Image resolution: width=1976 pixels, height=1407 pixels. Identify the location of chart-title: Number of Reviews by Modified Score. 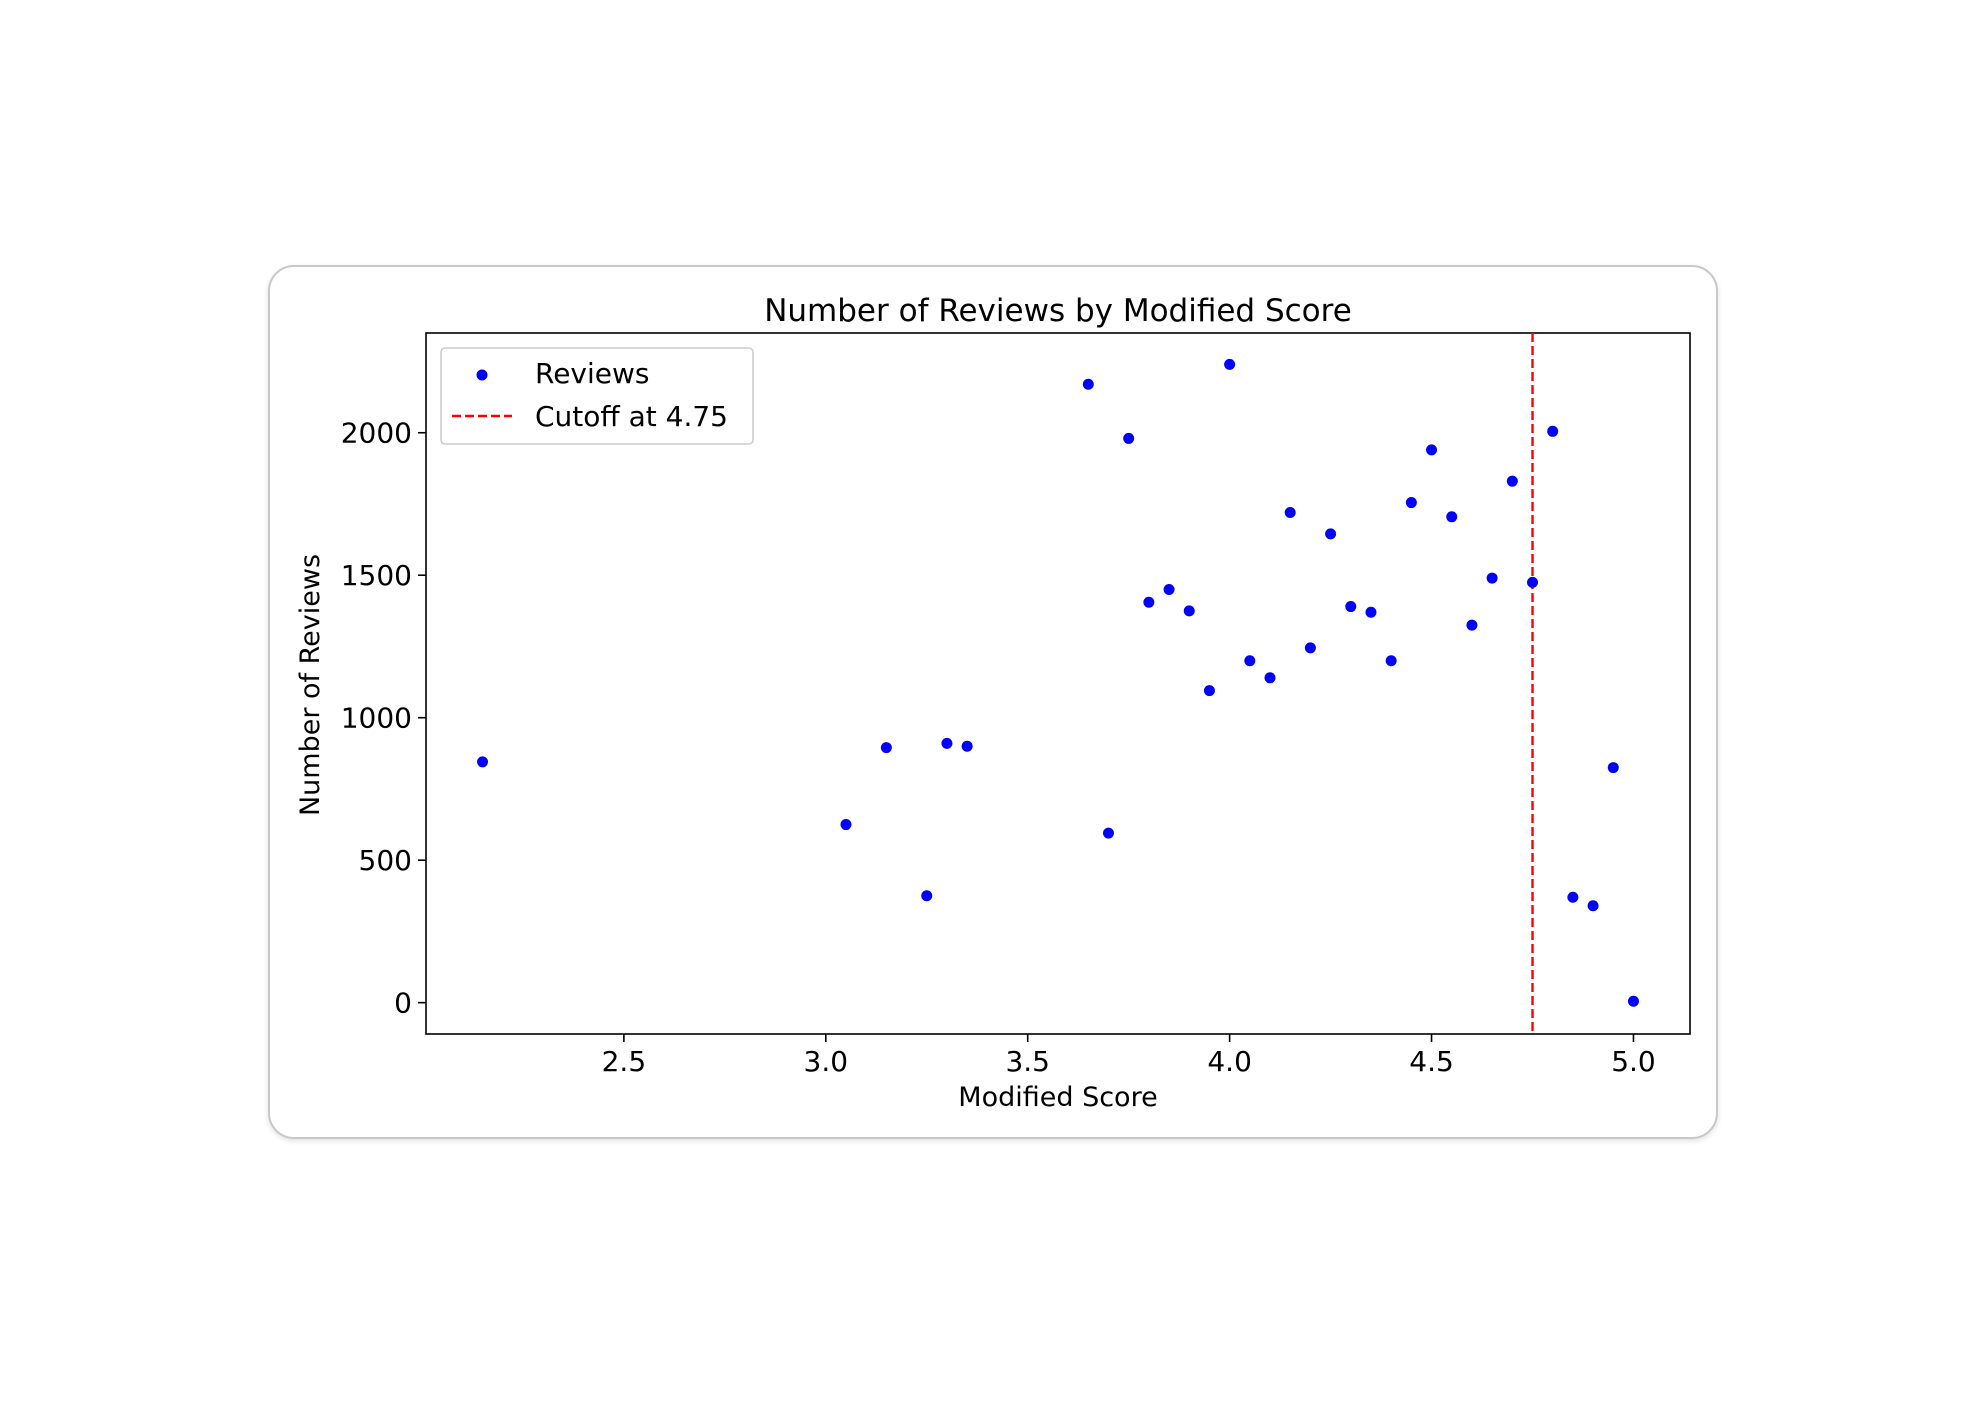
(1058, 311).